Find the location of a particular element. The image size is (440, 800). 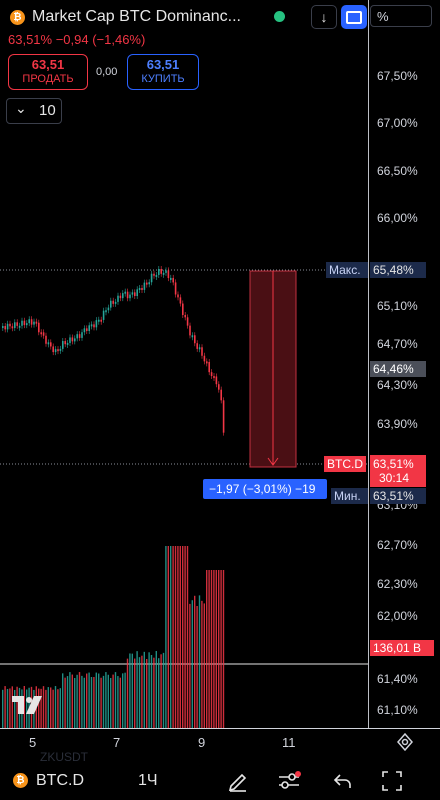

volume-bars is located at coordinates (113, 637).